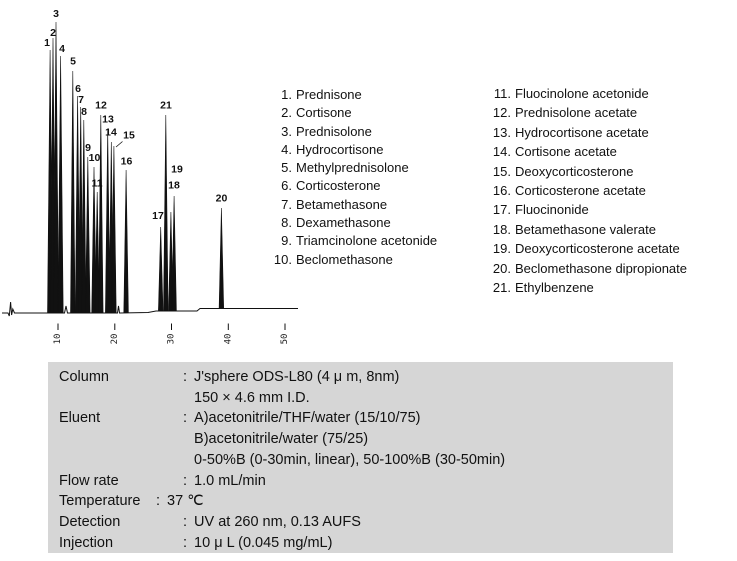  Describe the element at coordinates (340, 149) in the screenshot. I see `legend-item-name: Hydrocortisone` at that location.